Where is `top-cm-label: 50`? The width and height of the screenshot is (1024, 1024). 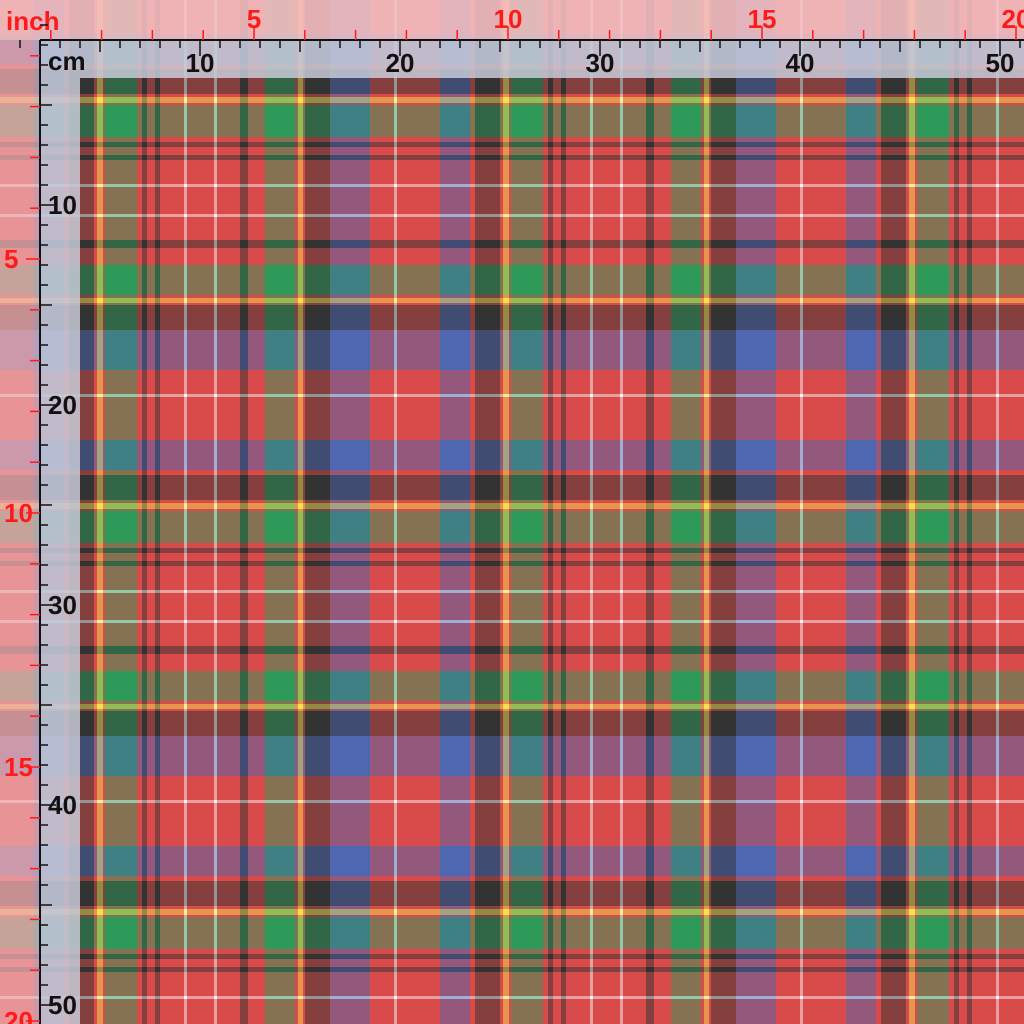
top-cm-label: 50 is located at coordinates (1000, 63).